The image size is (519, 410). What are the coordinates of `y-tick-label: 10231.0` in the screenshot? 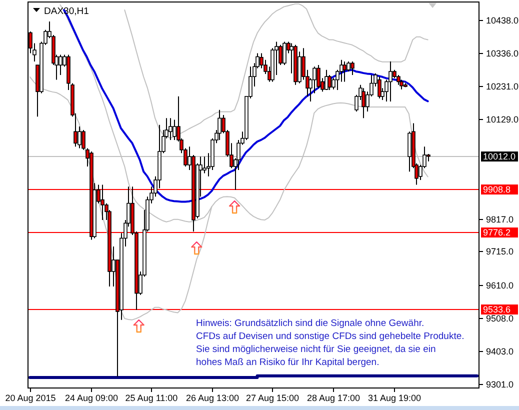 It's located at (502, 87).